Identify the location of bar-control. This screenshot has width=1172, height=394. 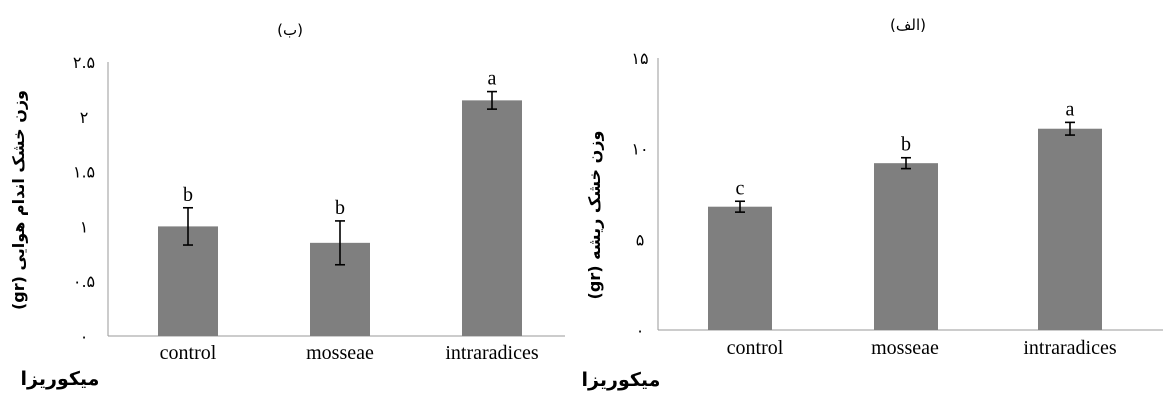
(740, 268).